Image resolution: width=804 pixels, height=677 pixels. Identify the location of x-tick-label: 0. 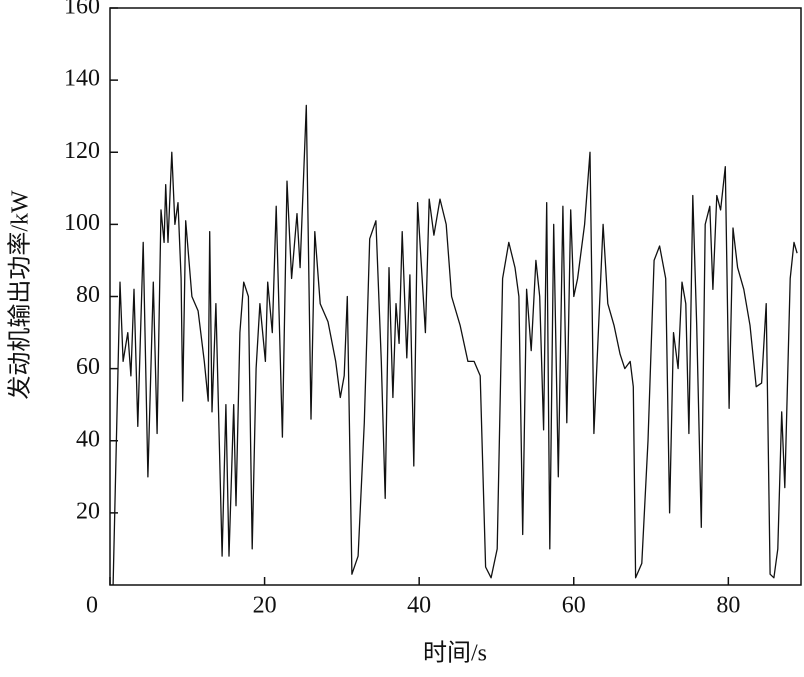
(92, 606).